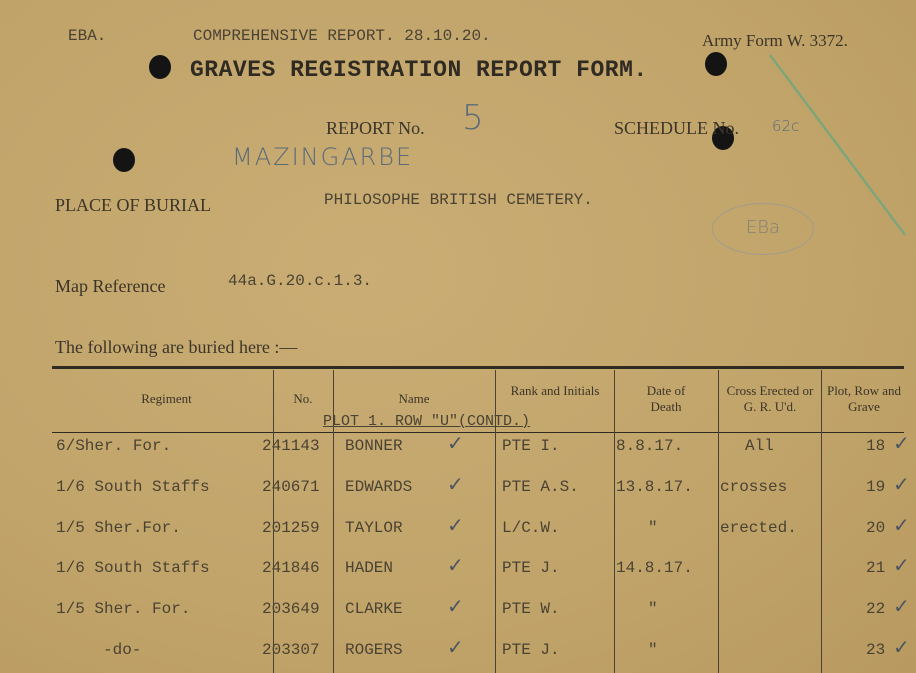  What do you see at coordinates (555, 390) in the screenshot?
I see `column-header-rank: Rank and Initials` at bounding box center [555, 390].